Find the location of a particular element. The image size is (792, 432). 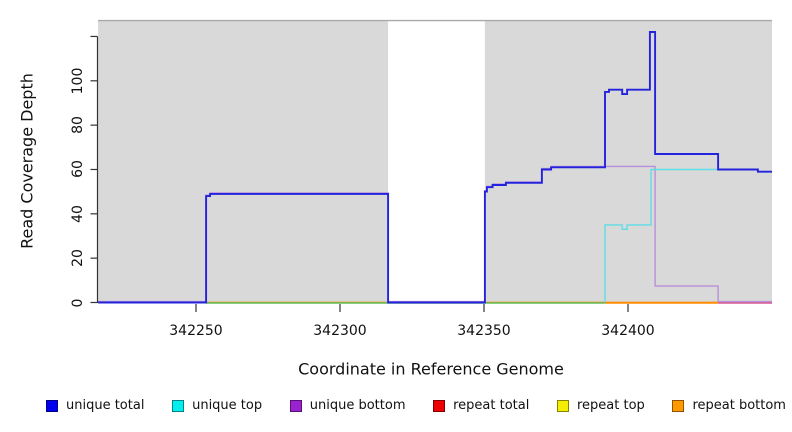

legend-item-repeat-bottom: repeat bottom is located at coordinates (729, 405).